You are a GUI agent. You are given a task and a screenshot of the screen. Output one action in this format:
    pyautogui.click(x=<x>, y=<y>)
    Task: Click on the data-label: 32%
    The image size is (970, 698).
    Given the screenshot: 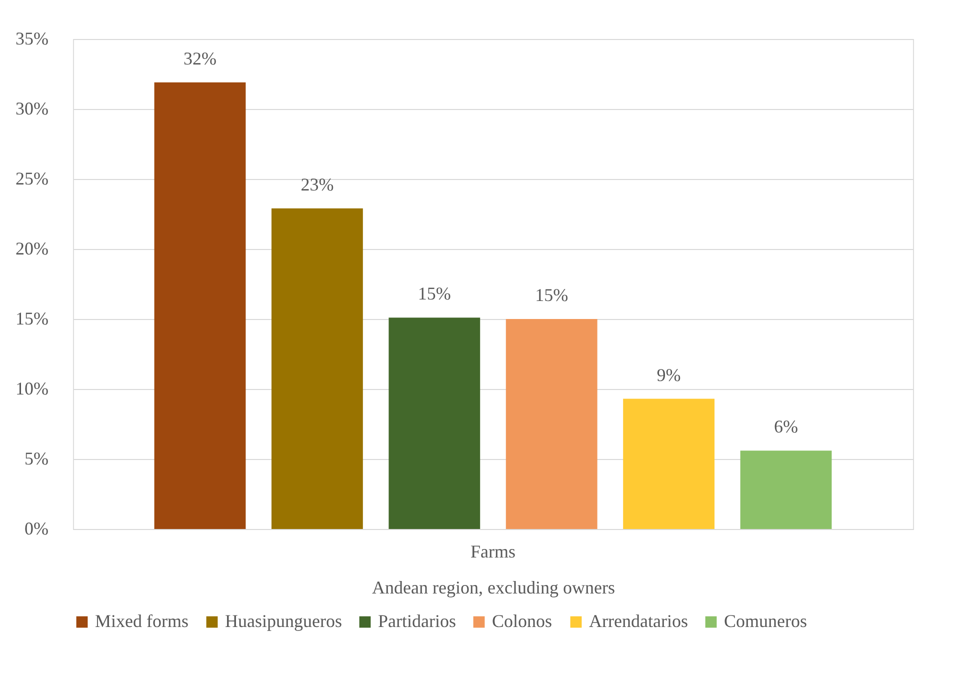 What is the action you would take?
    pyautogui.click(x=200, y=58)
    